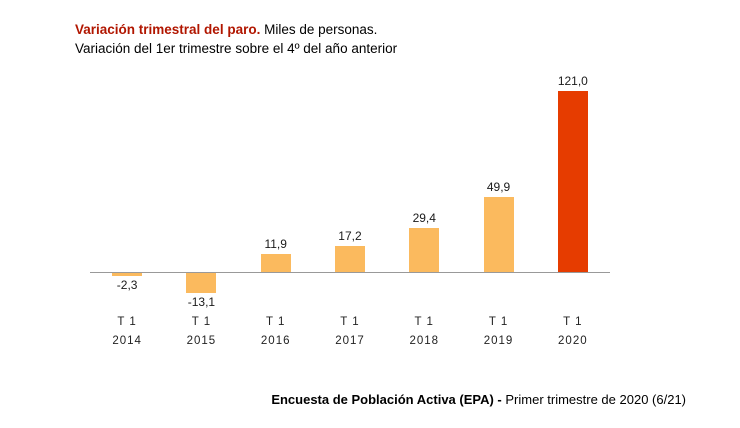  I want to click on source-note-rest: Primer trimestre de 2020 (6/21), so click(595, 399).